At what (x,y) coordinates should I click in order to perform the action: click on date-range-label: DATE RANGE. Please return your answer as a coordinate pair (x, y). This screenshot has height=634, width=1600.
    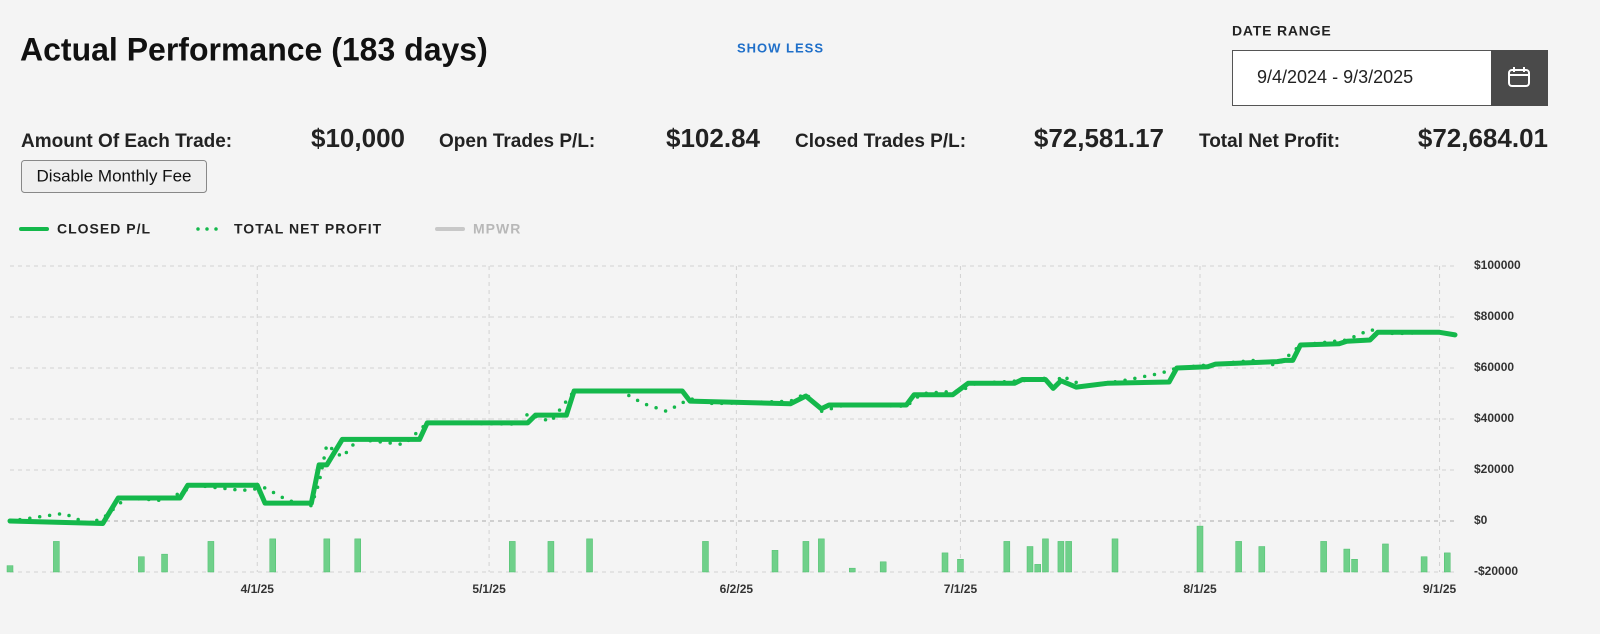
    Looking at the image, I should click on (1282, 31).